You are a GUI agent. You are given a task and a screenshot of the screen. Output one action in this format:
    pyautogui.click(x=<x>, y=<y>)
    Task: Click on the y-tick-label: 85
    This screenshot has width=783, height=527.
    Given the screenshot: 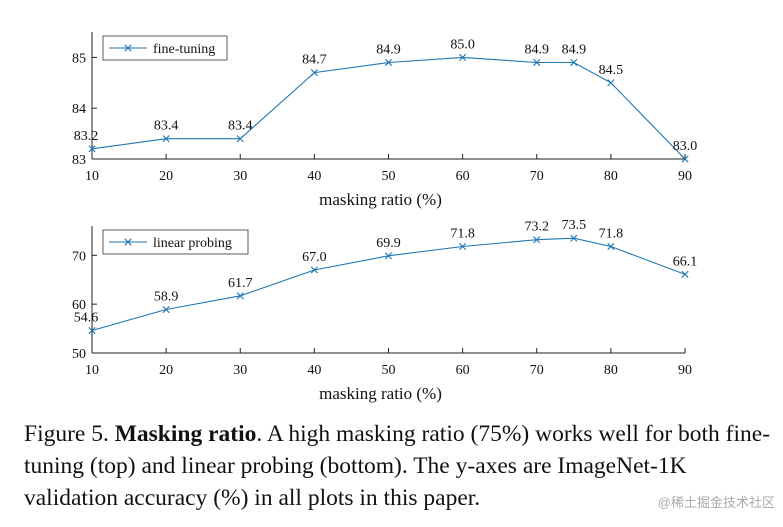 What is the action you would take?
    pyautogui.click(x=79, y=58)
    